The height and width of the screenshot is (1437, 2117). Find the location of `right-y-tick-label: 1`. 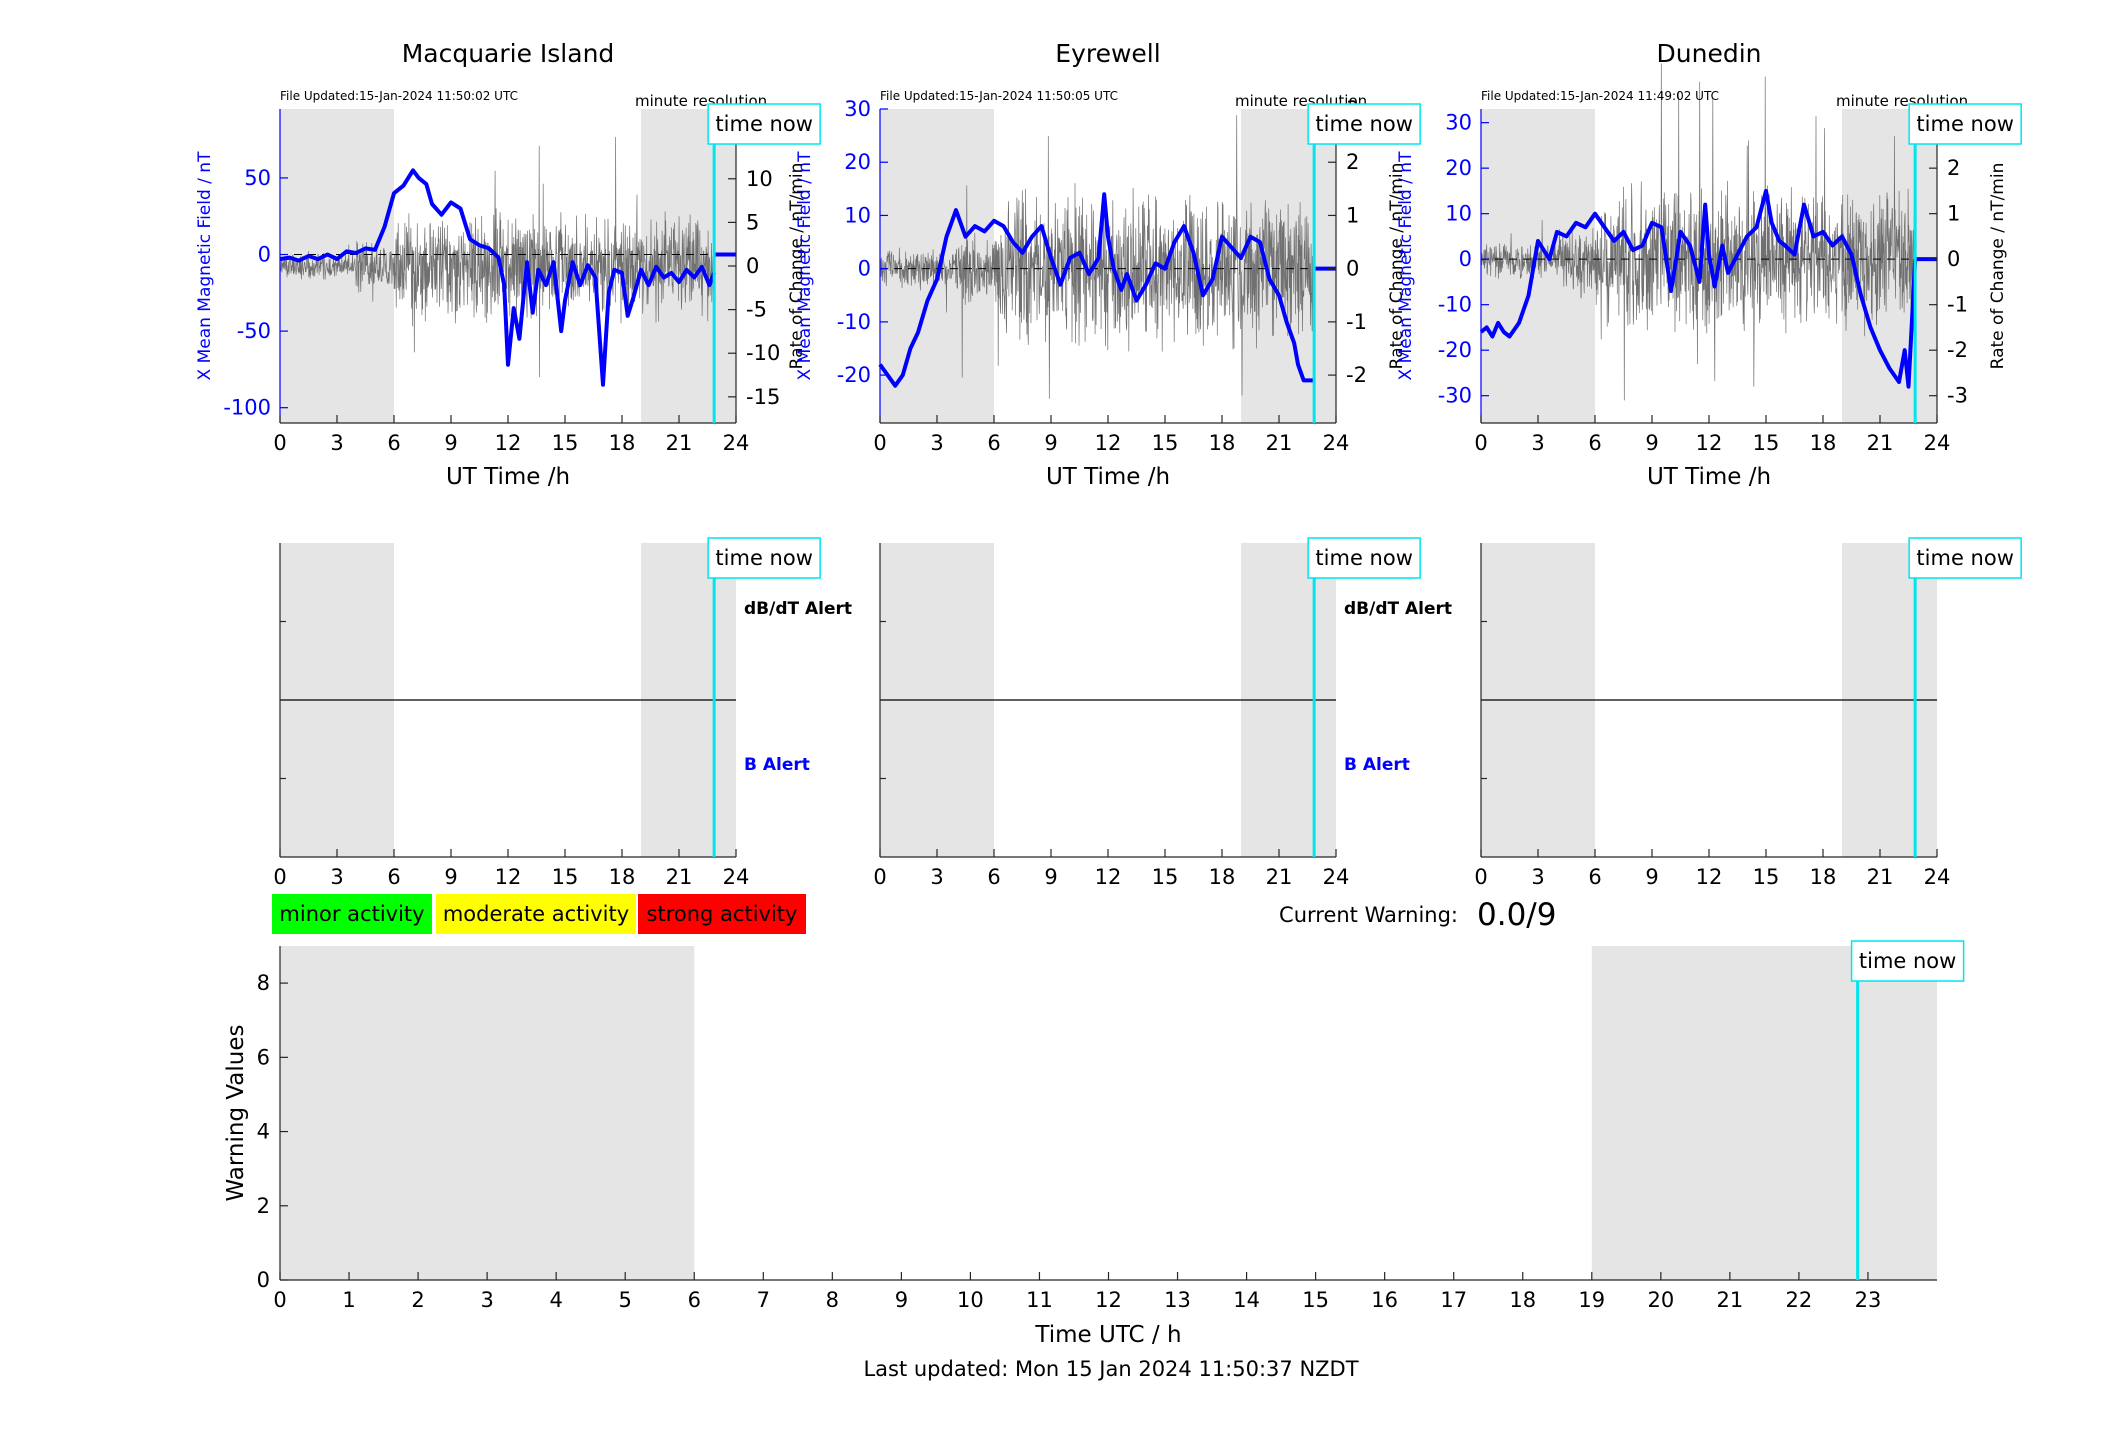

right-y-tick-label: 1 is located at coordinates (1953, 214).